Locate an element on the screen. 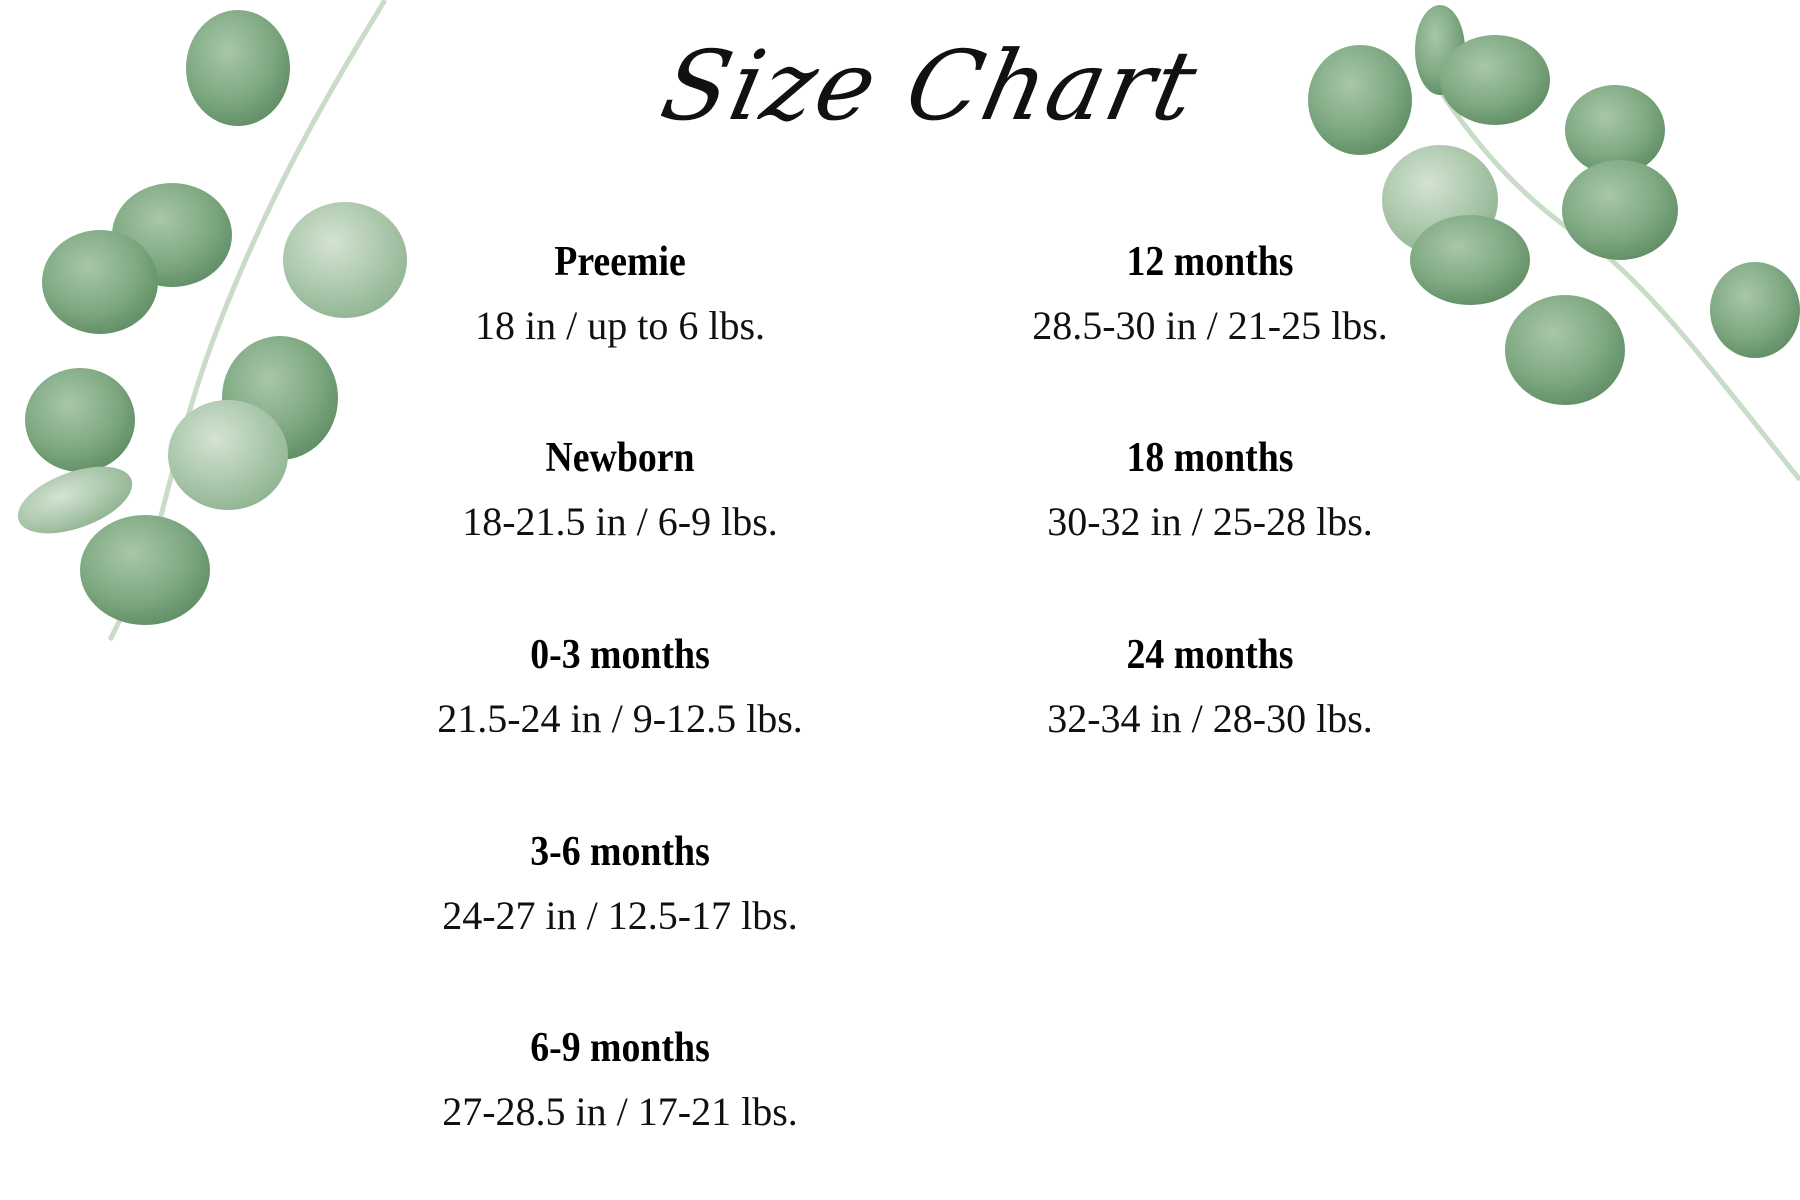 The image size is (1800, 1200). size-measure: 18-21.5 in / 6-9 lbs. is located at coordinates (620, 521).